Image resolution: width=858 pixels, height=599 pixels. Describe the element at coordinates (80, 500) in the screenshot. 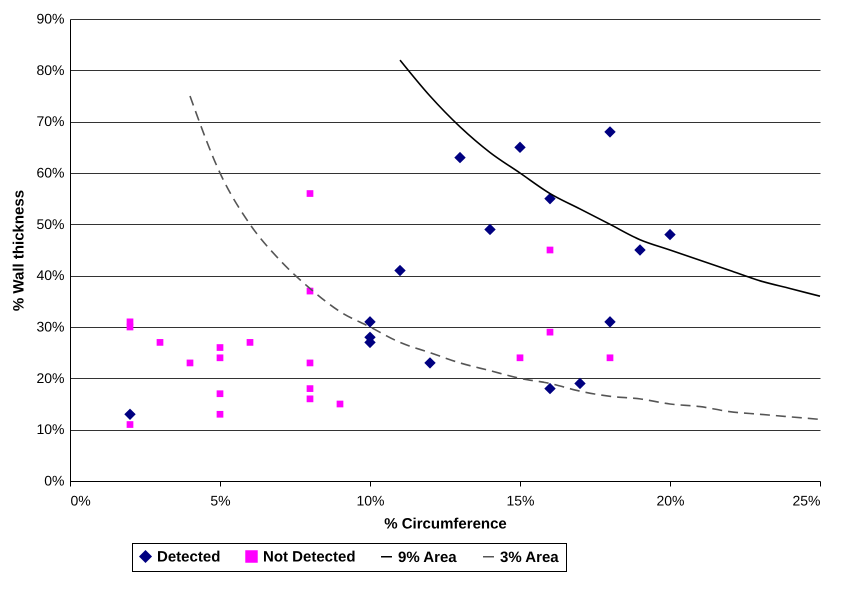

I see `x-tick-label: 0%` at that location.